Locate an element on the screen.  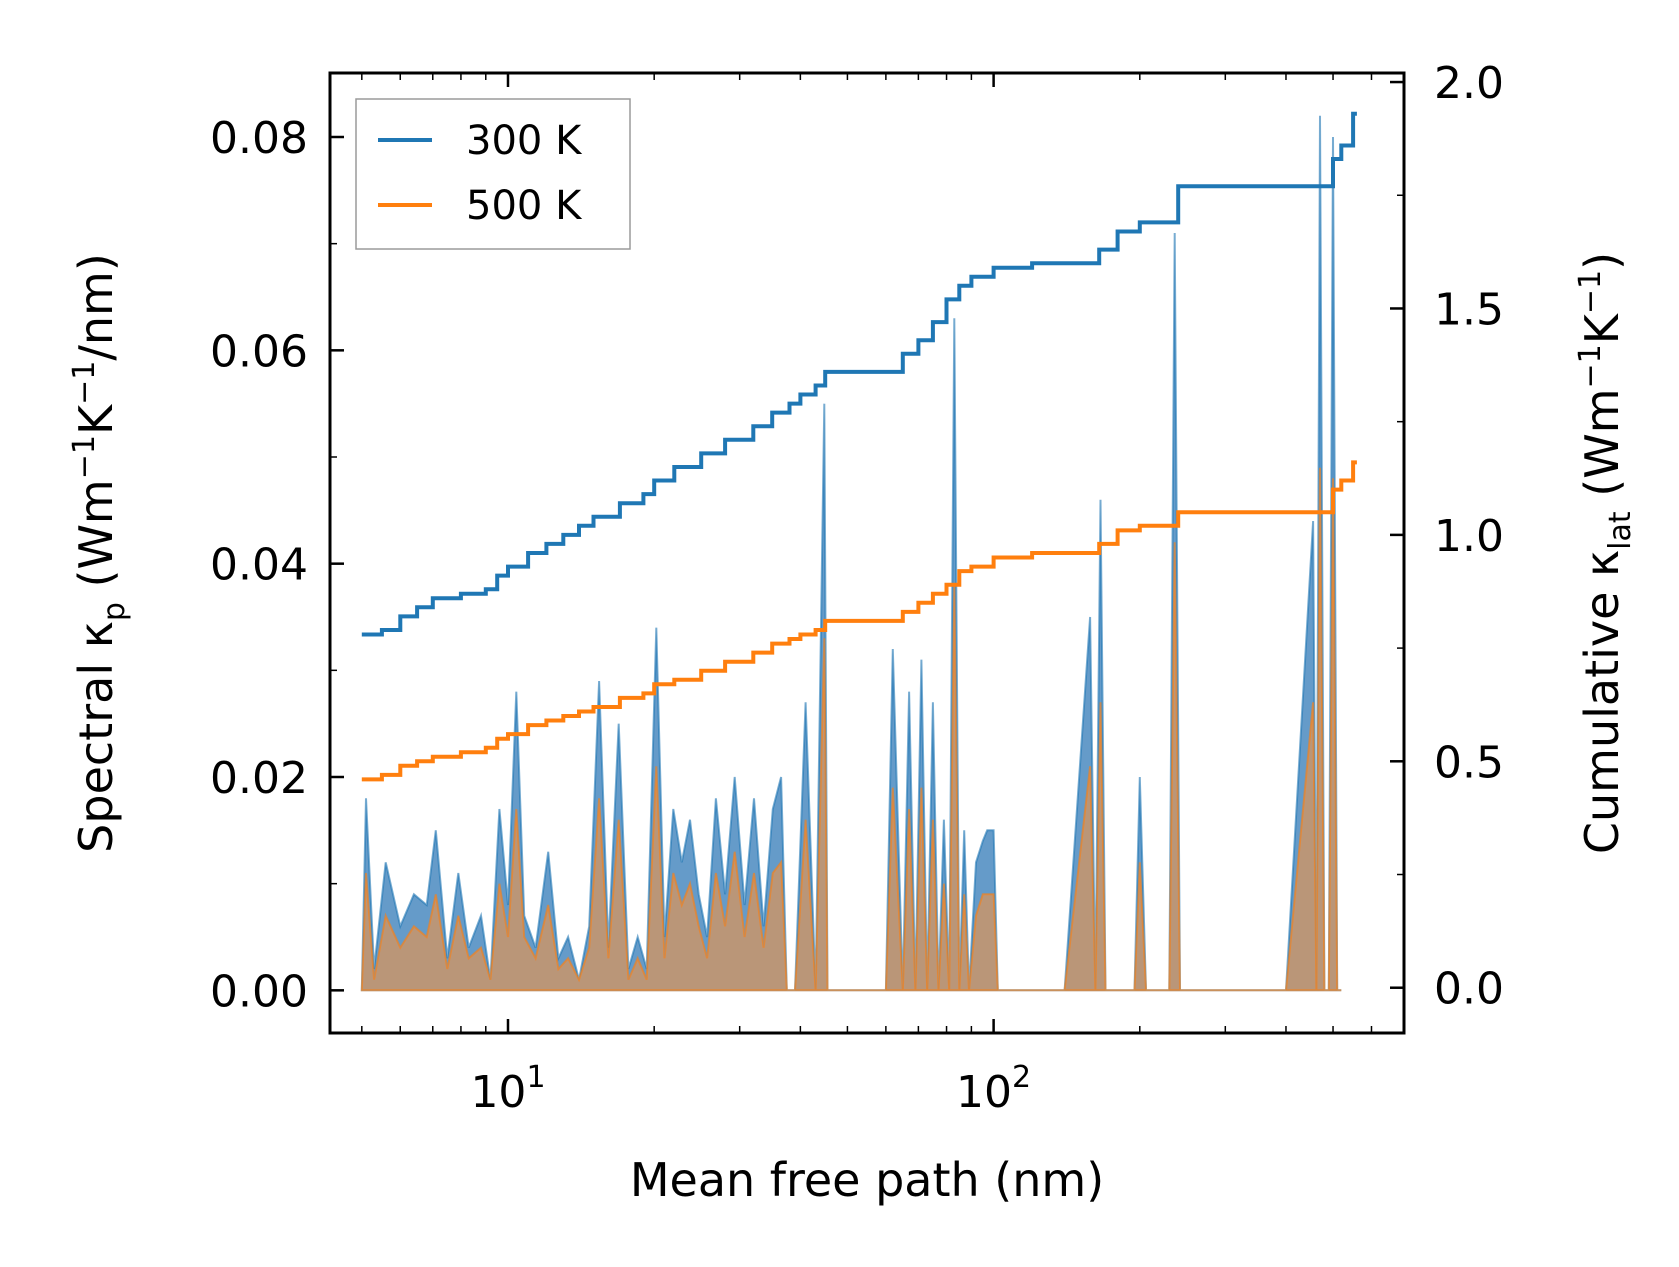
left-y-tick-label: 0.08 is located at coordinates (259, 138).